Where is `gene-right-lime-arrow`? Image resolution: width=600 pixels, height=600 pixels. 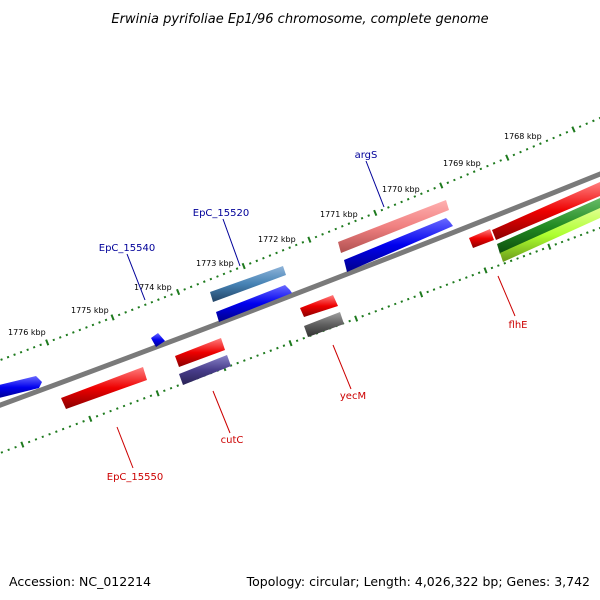 gene-right-lime-arrow is located at coordinates (550, 235).